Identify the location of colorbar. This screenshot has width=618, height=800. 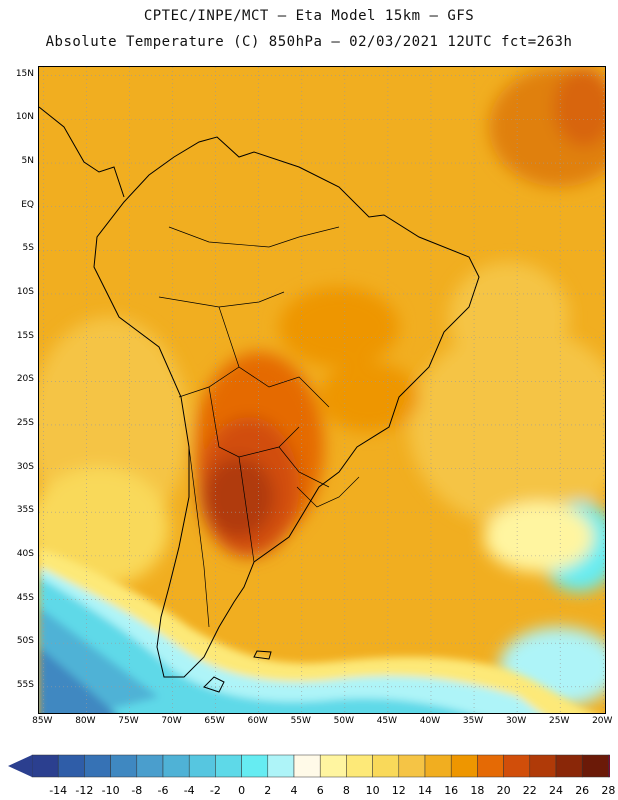
(309, 766).